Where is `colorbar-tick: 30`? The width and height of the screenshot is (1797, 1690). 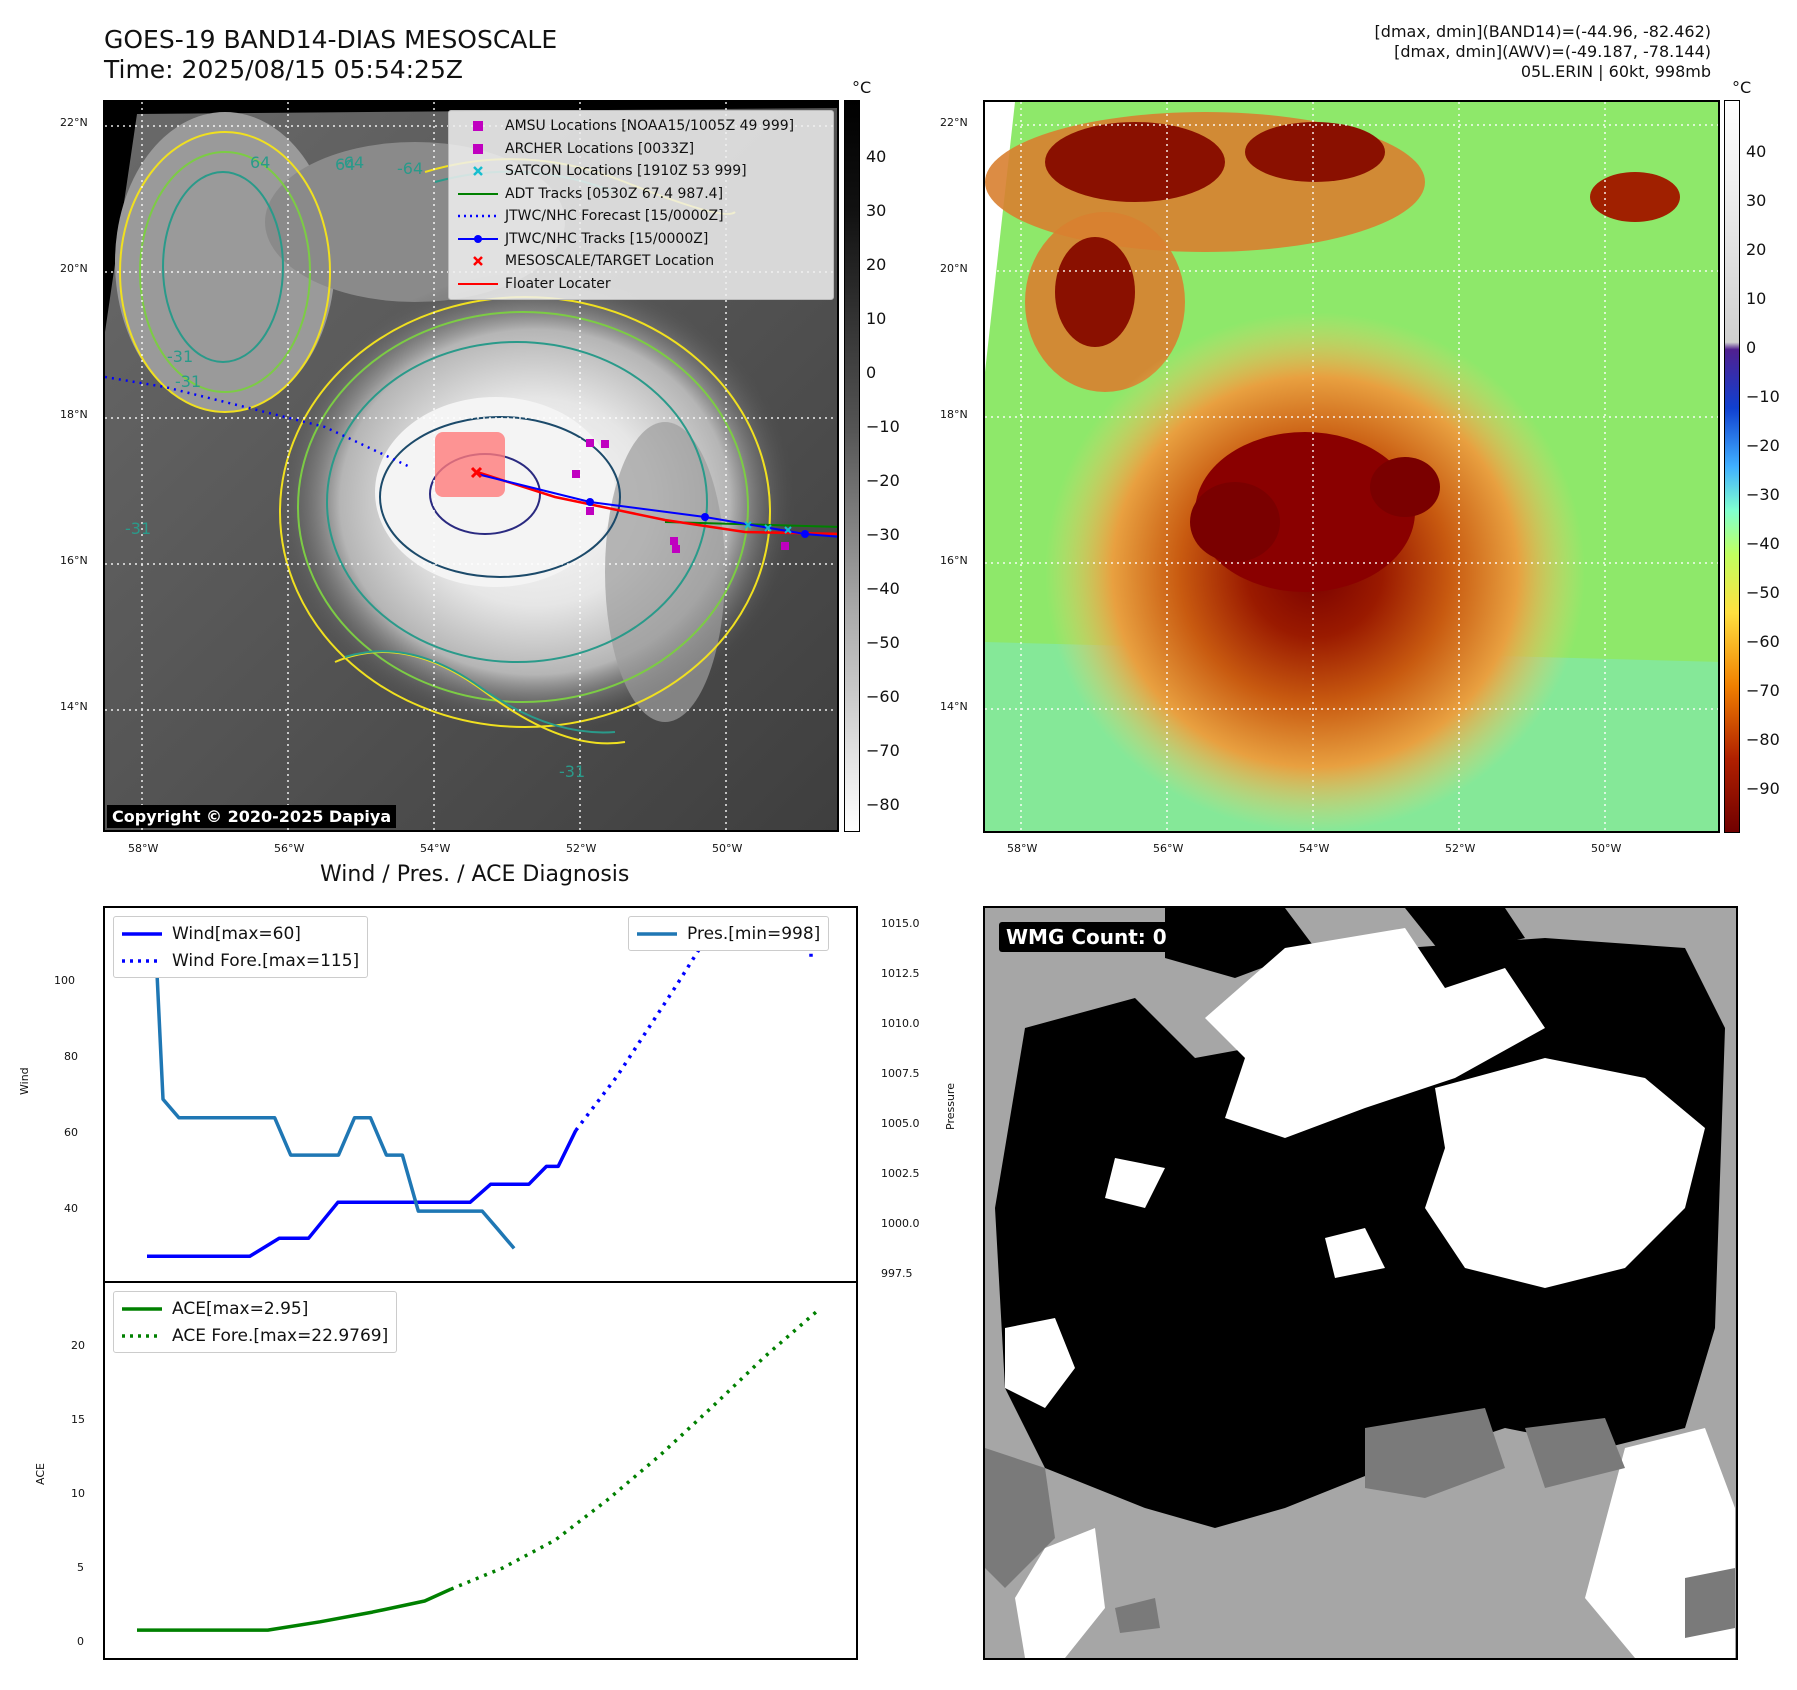 colorbar-tick: 30 is located at coordinates (1756, 200).